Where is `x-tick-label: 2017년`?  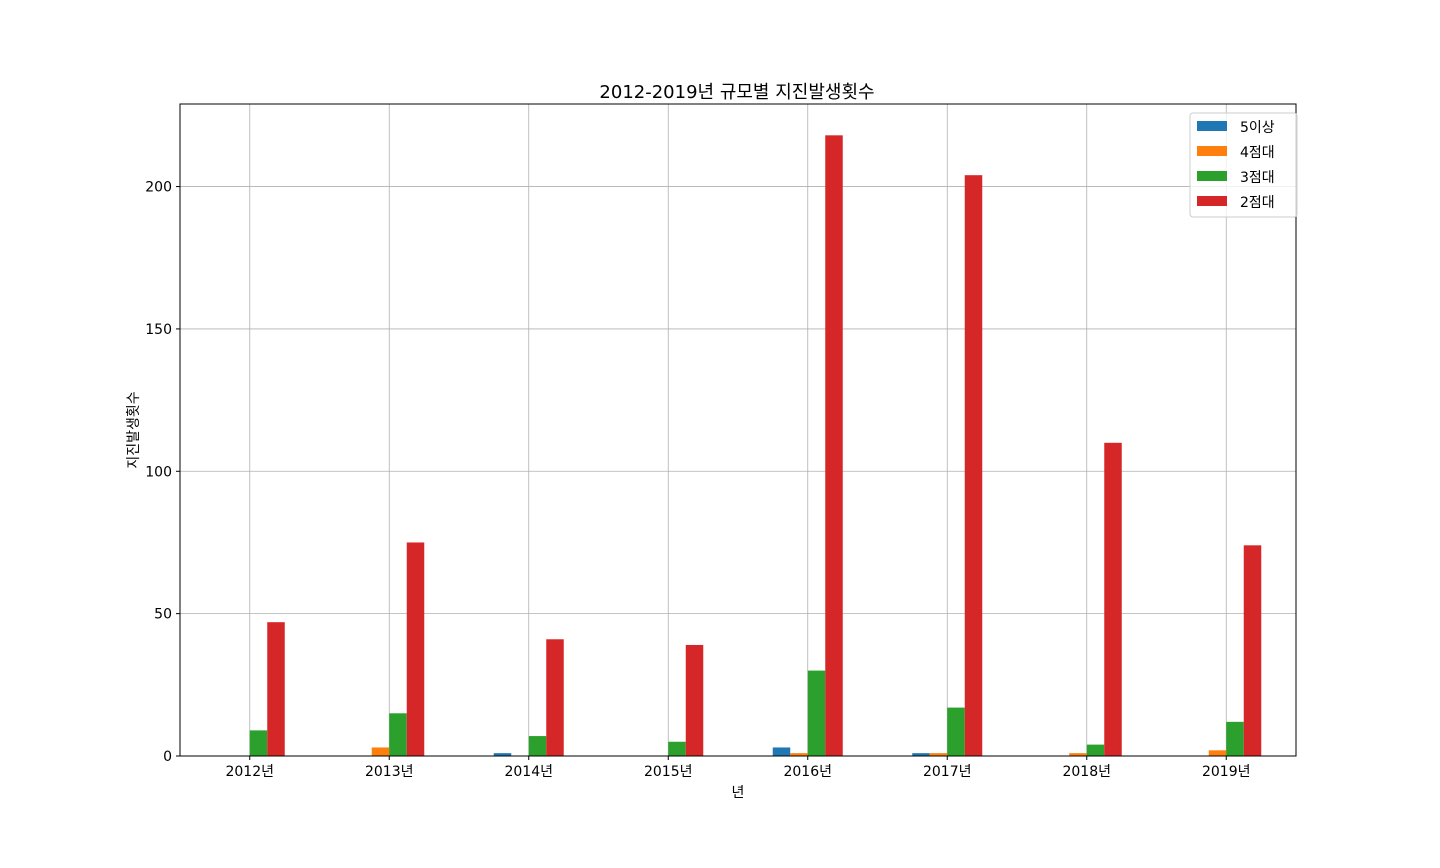 x-tick-label: 2017년 is located at coordinates (947, 772).